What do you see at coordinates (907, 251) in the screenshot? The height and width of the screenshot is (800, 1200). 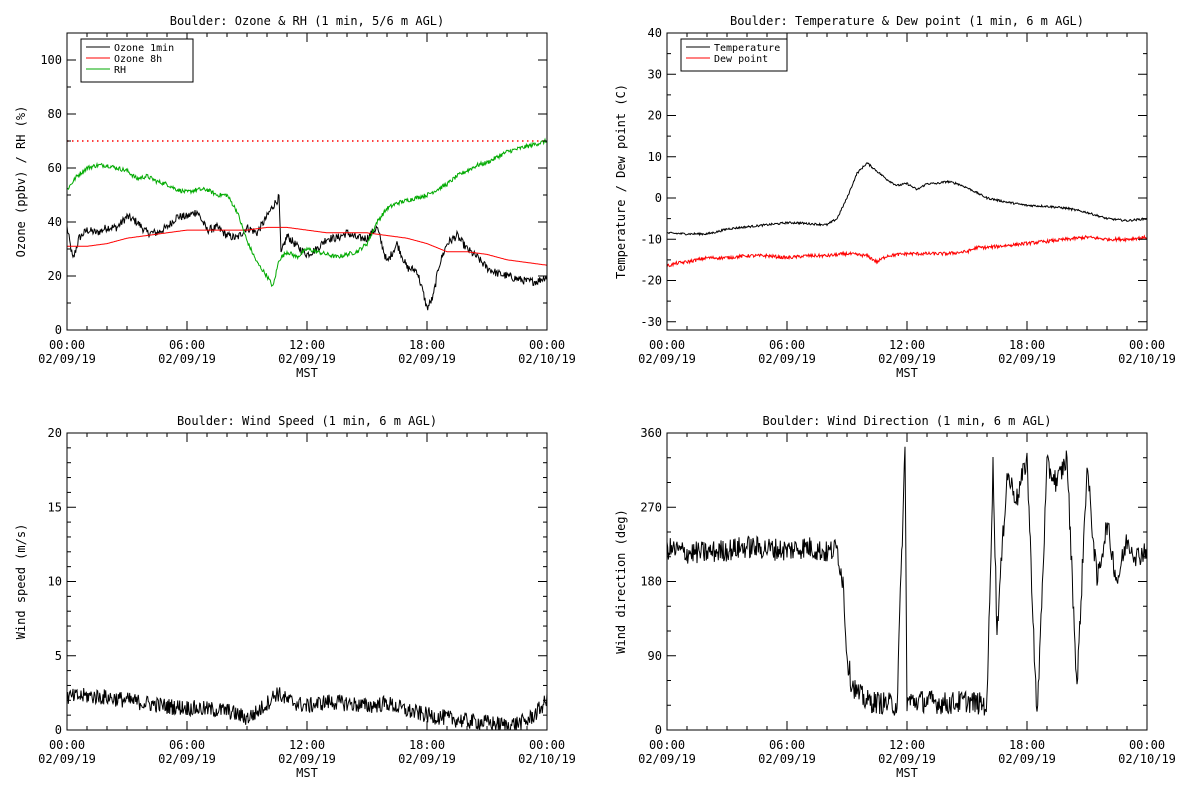 I see `series-line-dew-point` at bounding box center [907, 251].